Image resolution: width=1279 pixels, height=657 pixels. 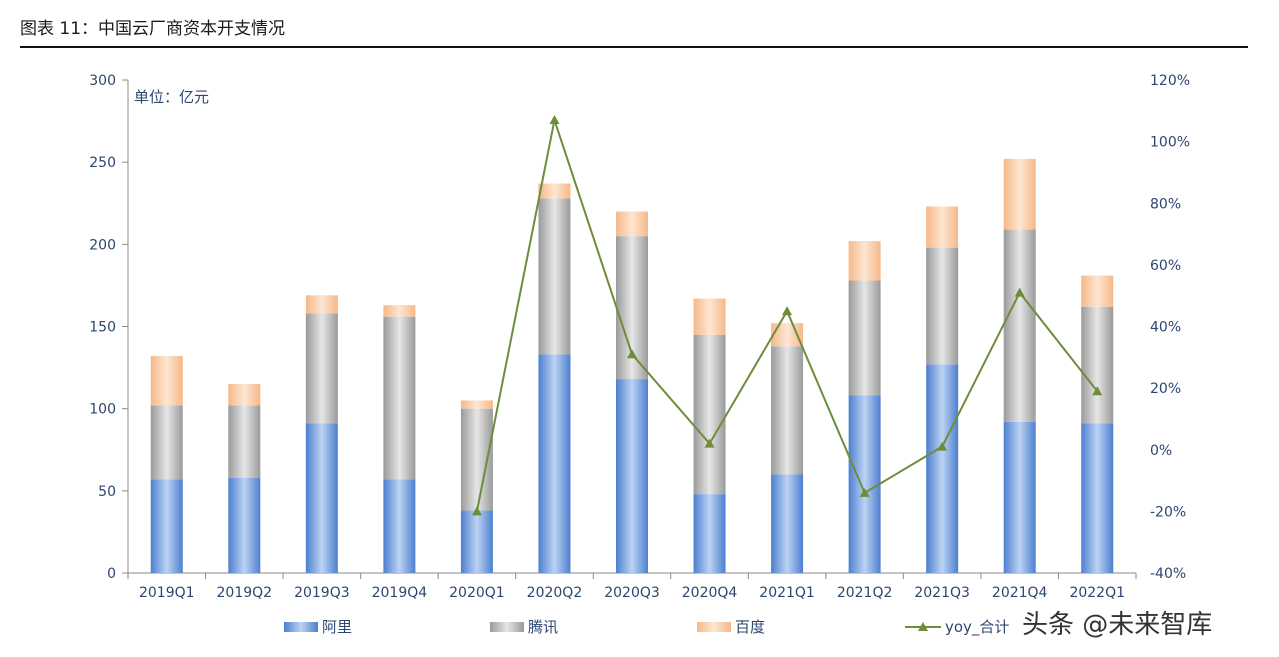 I want to click on legend-baidu-swatch, so click(x=714, y=627).